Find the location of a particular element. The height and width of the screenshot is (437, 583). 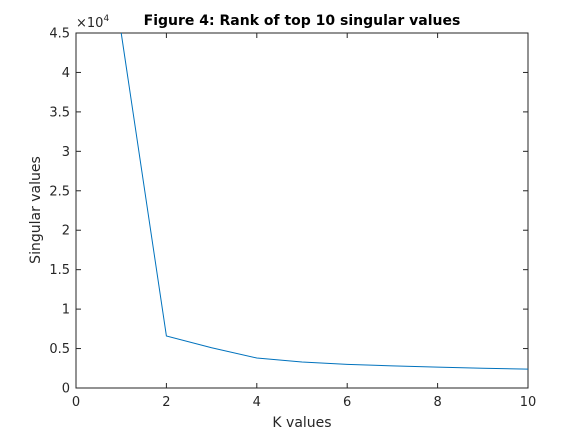

y-tick-label: 3.5 is located at coordinates (59, 112).